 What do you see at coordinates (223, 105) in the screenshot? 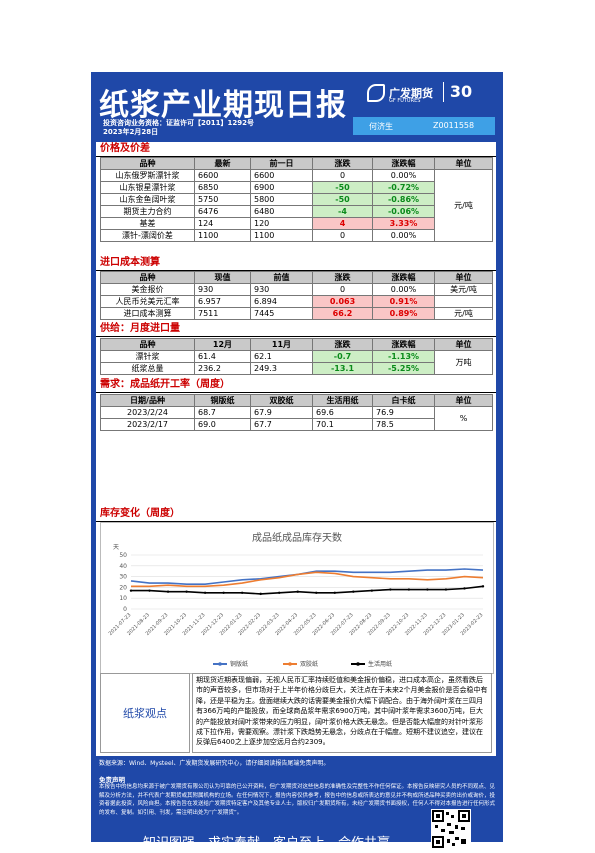
I see `report-title: 纸浆产业期现日报` at bounding box center [223, 105].